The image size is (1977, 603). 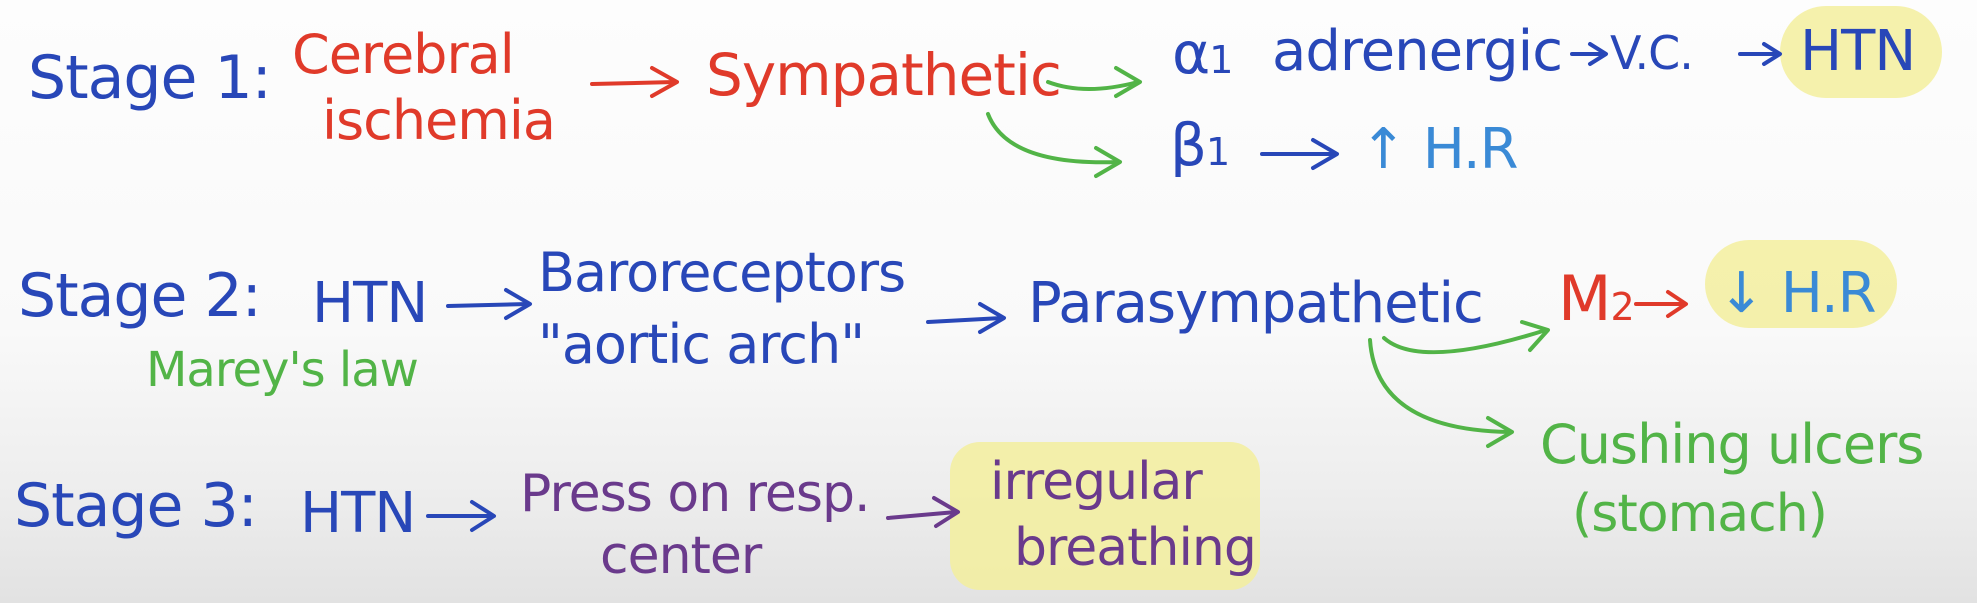 I want to click on stage3-result-line2: breathing, so click(x=1135, y=548).